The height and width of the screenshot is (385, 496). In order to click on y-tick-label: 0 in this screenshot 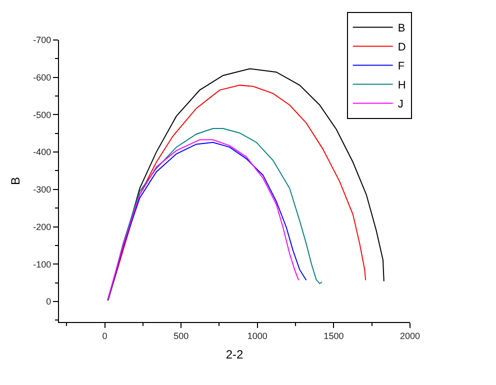, I will do `click(49, 301)`.